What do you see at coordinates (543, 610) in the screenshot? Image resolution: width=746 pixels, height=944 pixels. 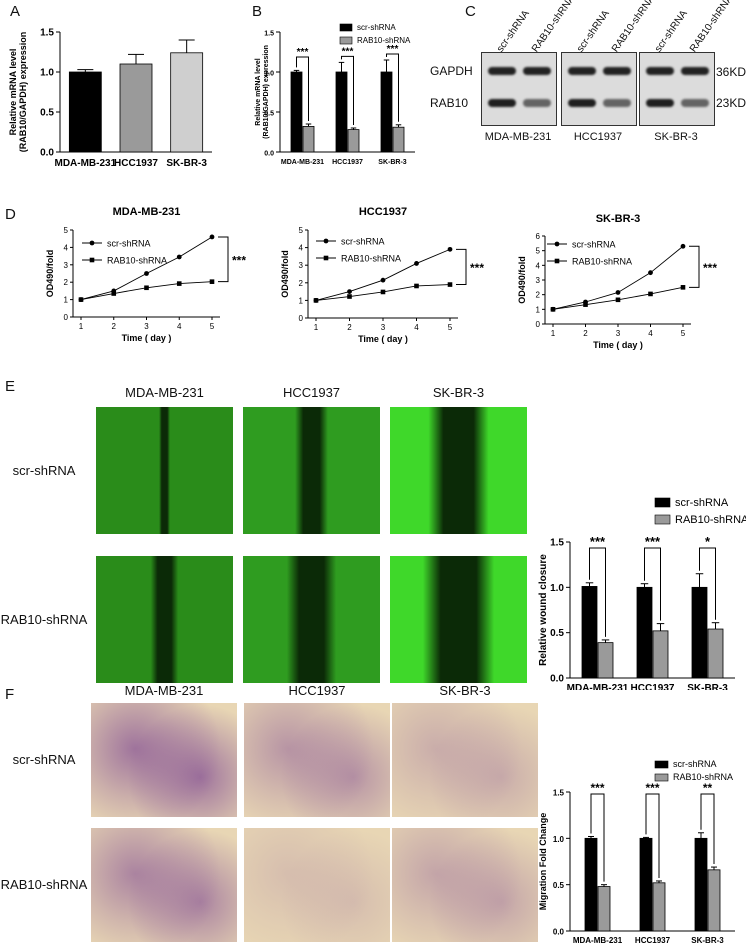 I see `y-axis-label: Relative wound closure` at bounding box center [543, 610].